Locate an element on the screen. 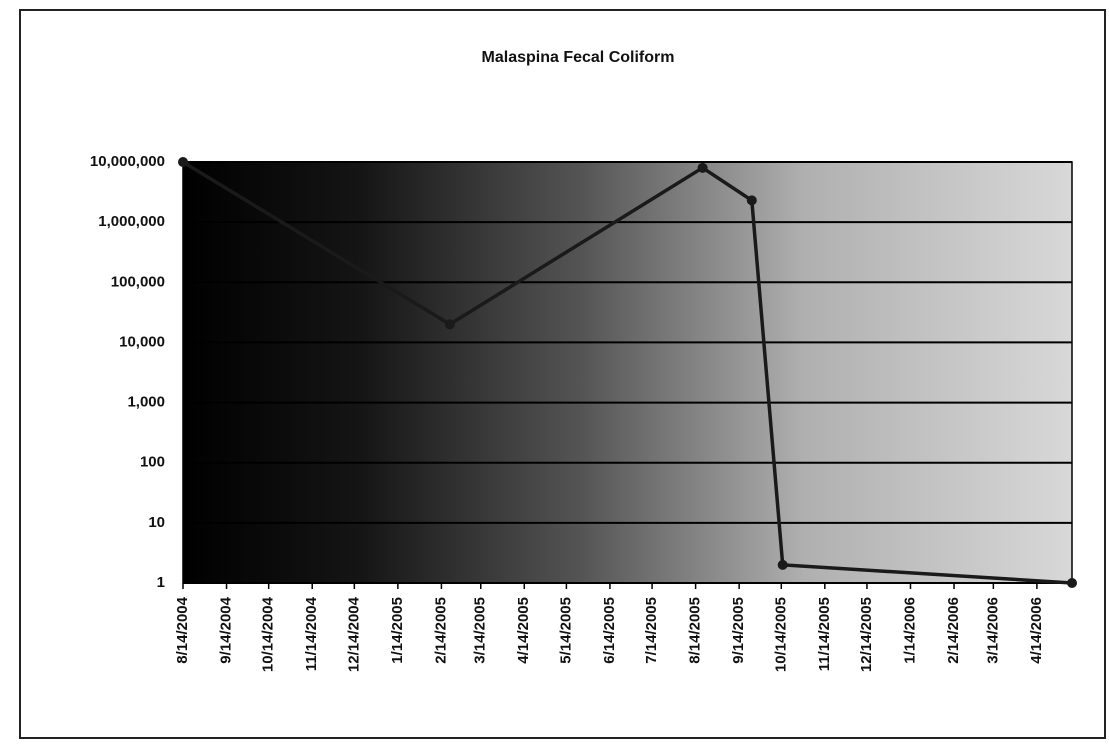 The image size is (1109, 747). x-tick-label: 6/14/2005 is located at coordinates (609, 630).